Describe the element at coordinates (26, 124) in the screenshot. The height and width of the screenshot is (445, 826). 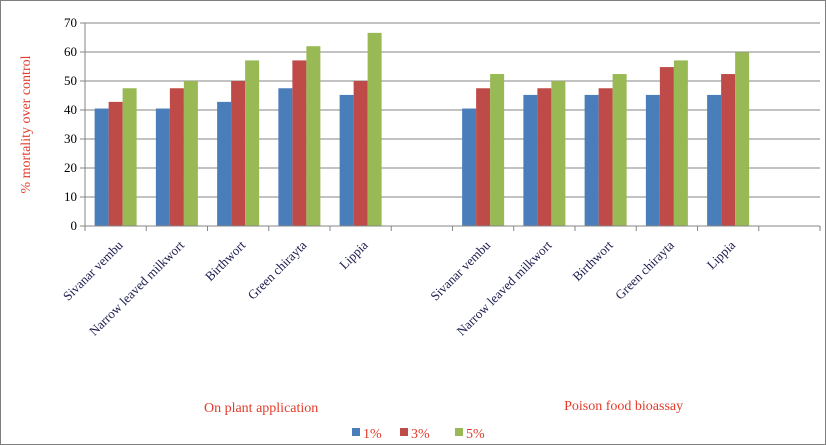
I see `y-axis-title: % mortality over control` at that location.